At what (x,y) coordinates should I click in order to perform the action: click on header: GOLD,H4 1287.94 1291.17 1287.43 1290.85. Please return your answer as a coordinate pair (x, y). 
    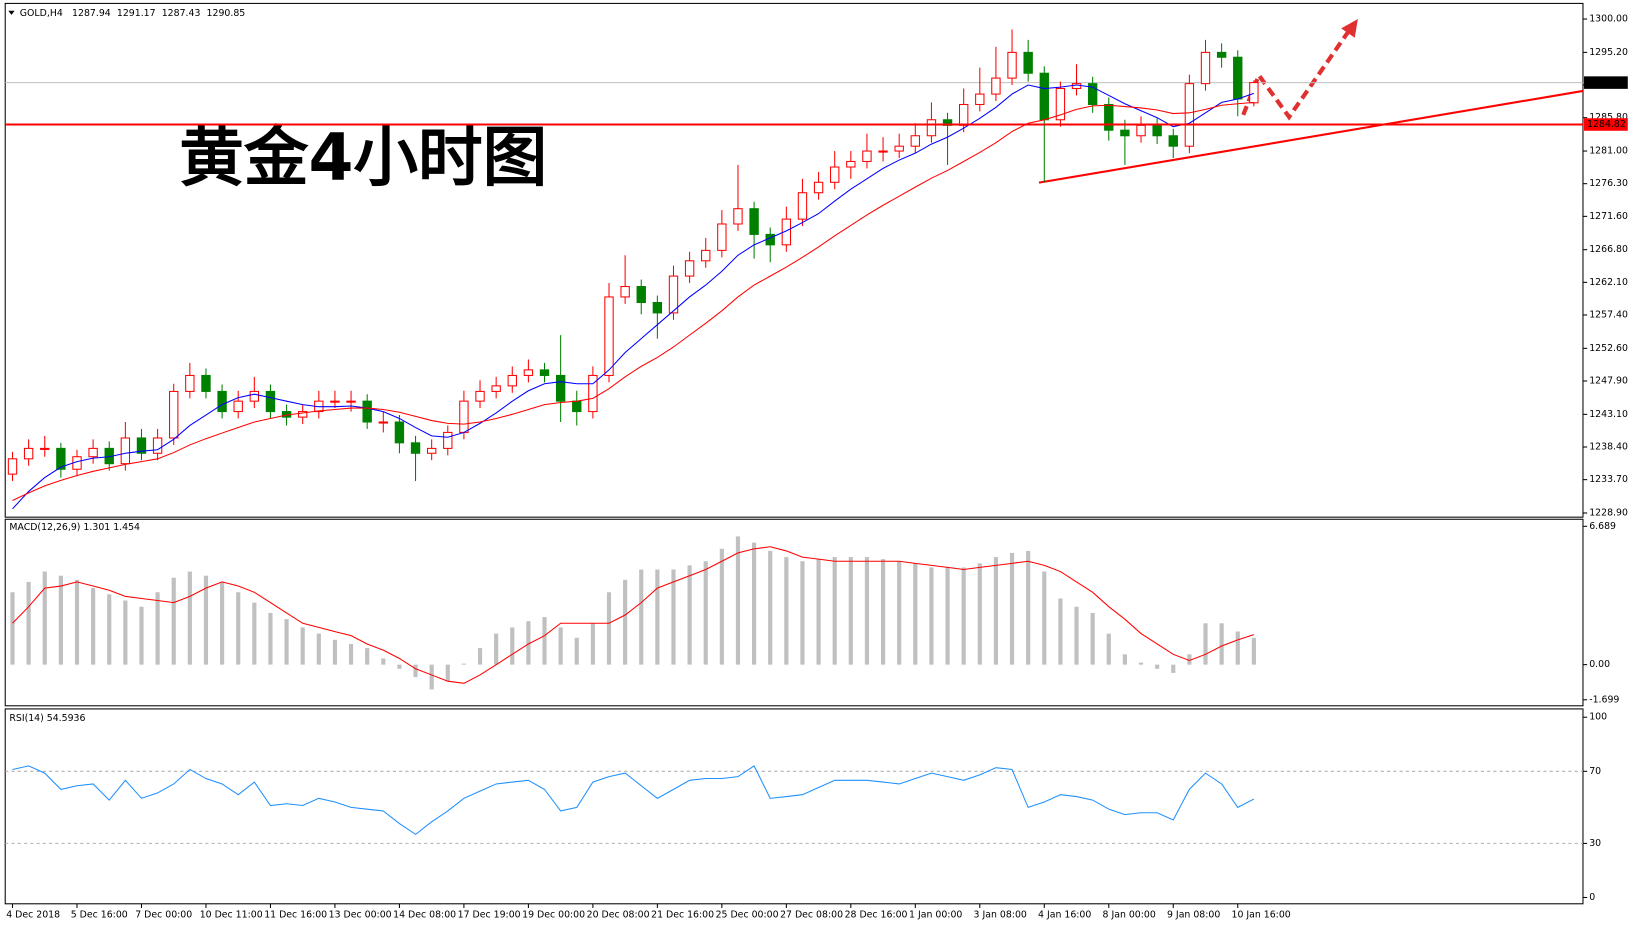
    Looking at the image, I should click on (132, 12).